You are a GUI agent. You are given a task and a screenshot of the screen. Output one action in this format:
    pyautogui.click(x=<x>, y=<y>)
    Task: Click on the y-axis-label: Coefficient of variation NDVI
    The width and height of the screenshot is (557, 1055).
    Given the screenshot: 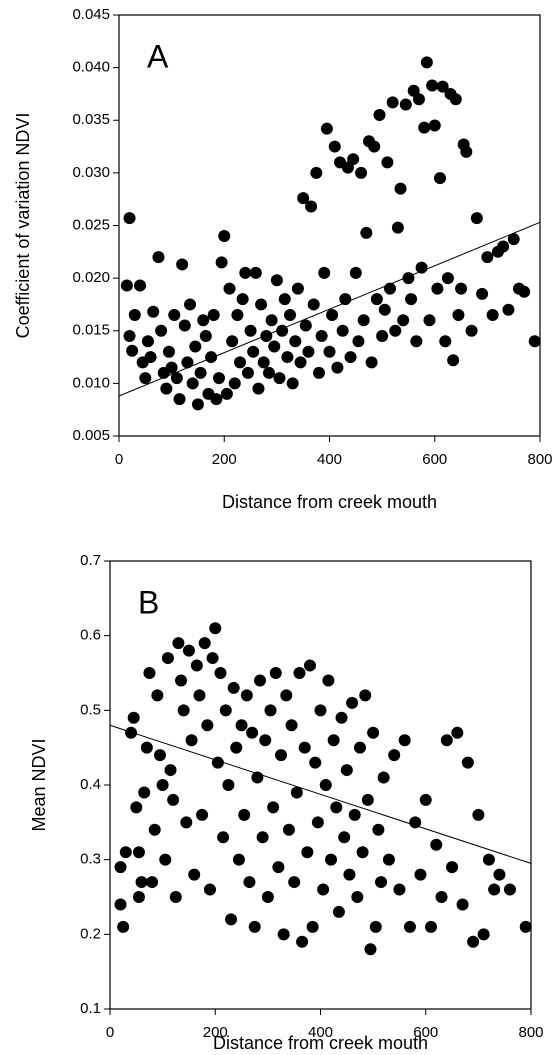 What is the action you would take?
    pyautogui.click(x=23, y=226)
    